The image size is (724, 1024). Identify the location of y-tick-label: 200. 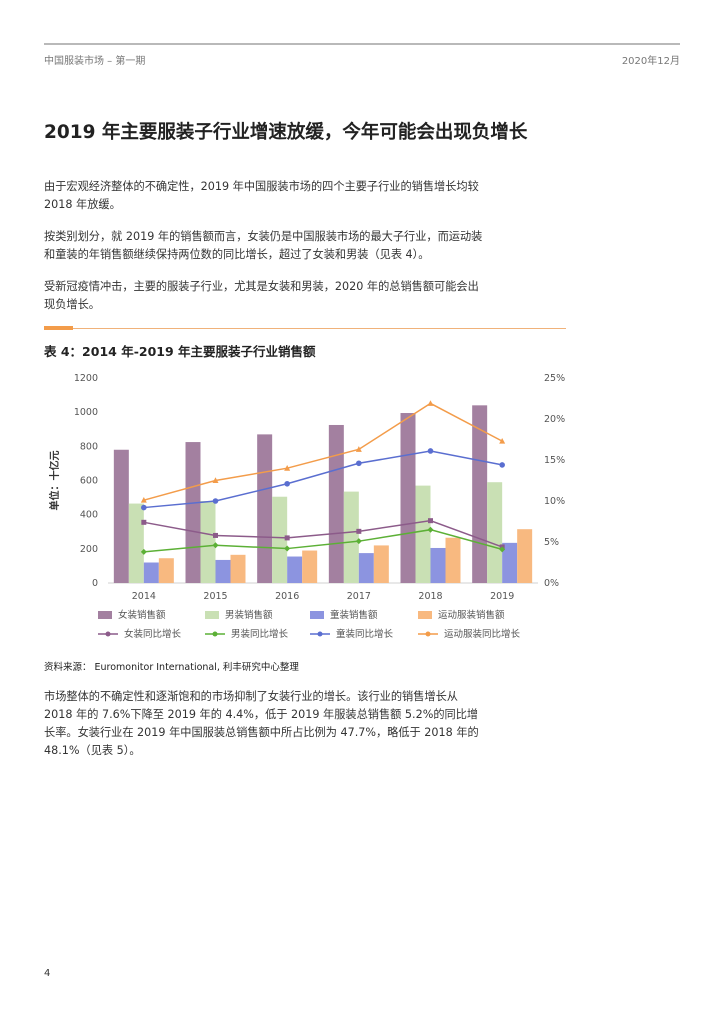
(89, 549).